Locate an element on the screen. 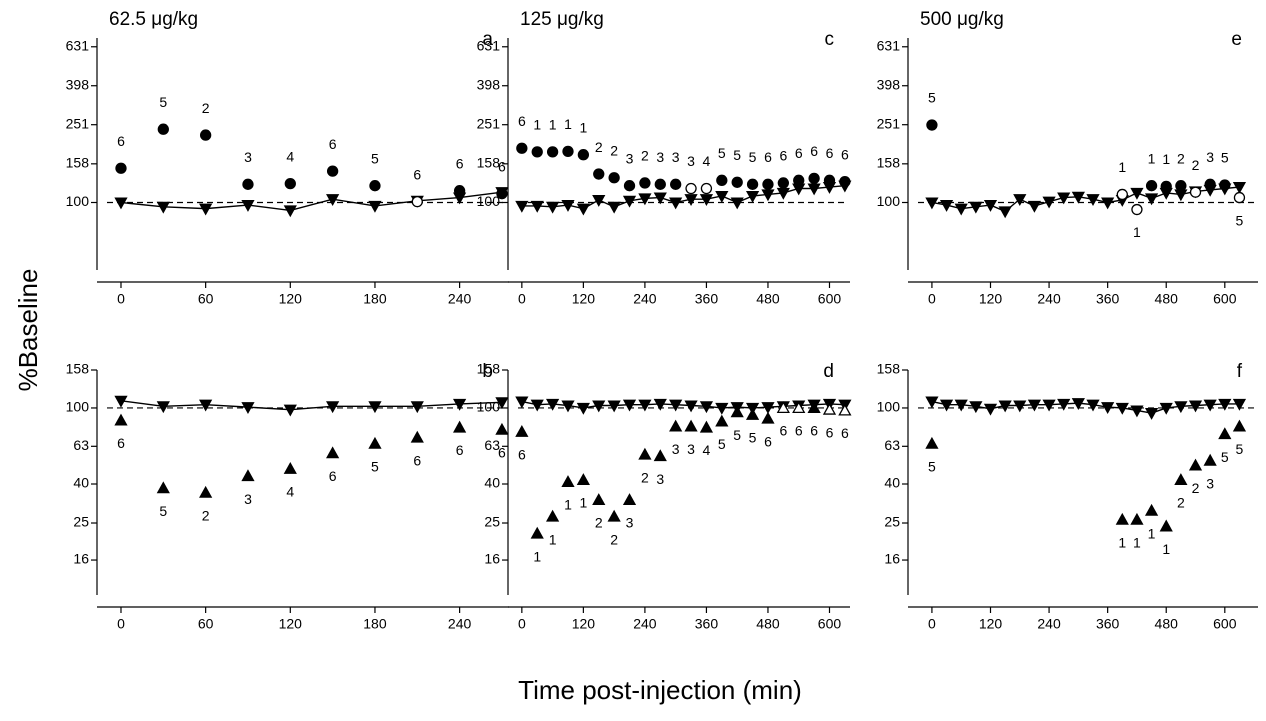 The image size is (1266, 721). y-tick-label: 398 is located at coordinates (78, 84).